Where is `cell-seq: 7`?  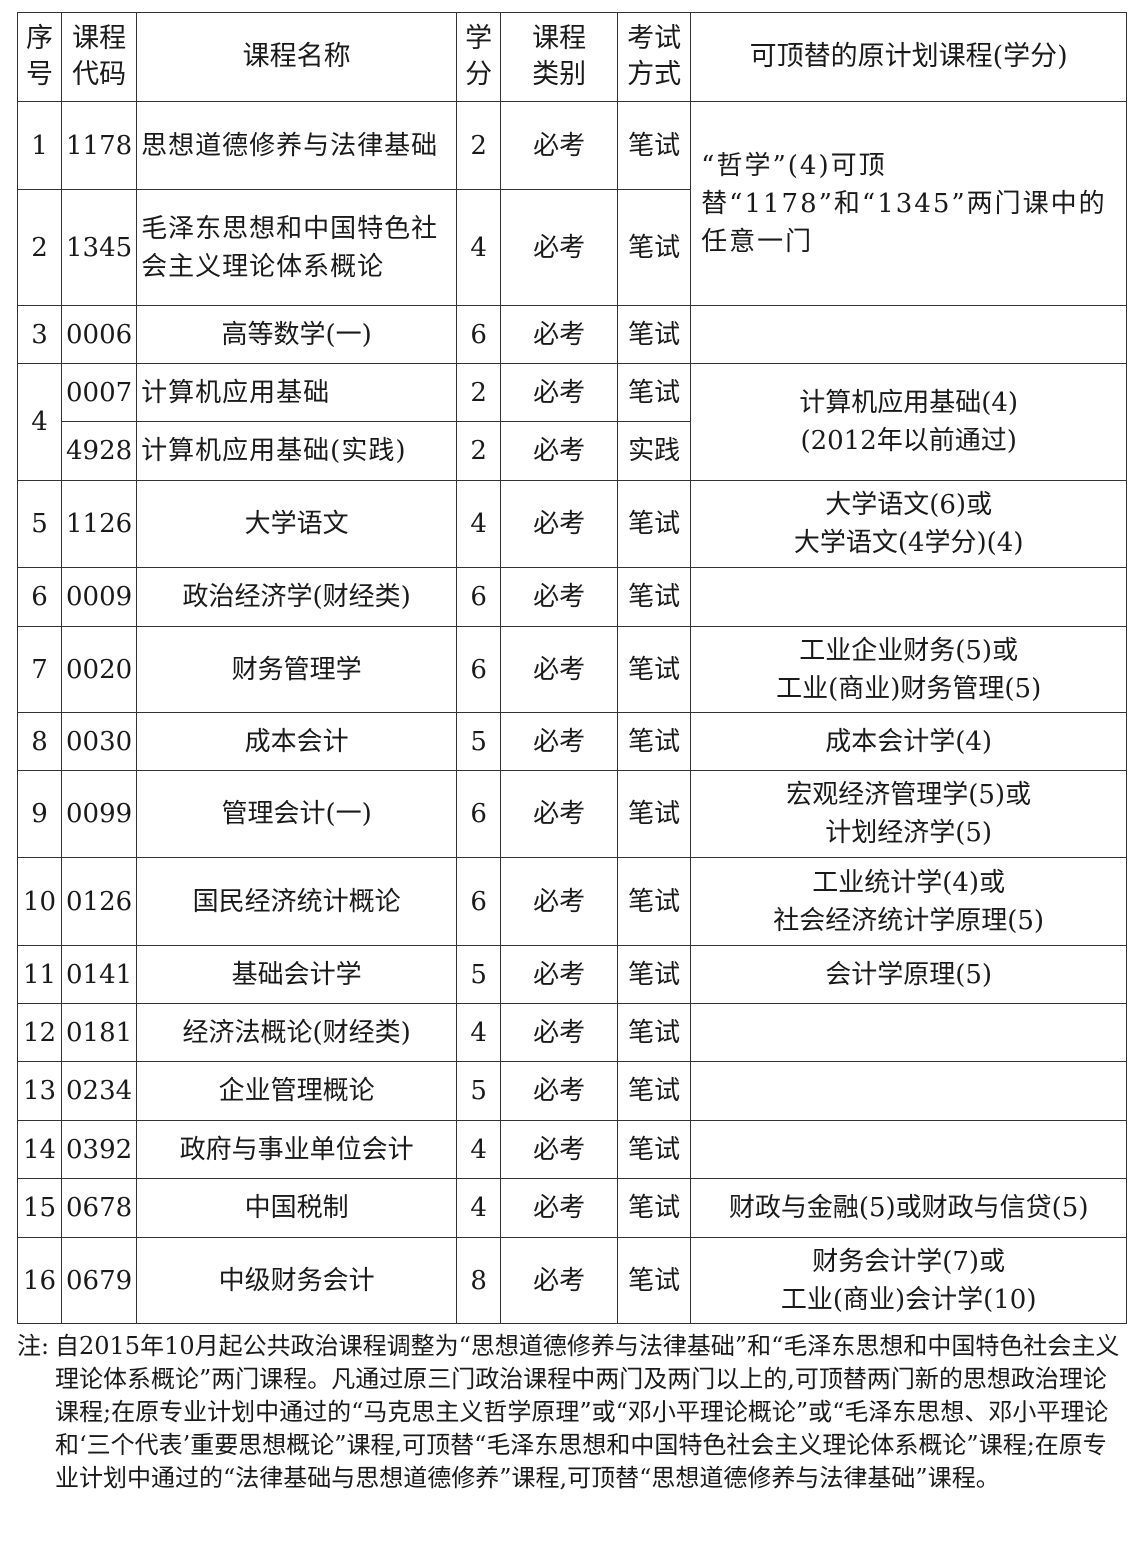 cell-seq: 7 is located at coordinates (39, 669).